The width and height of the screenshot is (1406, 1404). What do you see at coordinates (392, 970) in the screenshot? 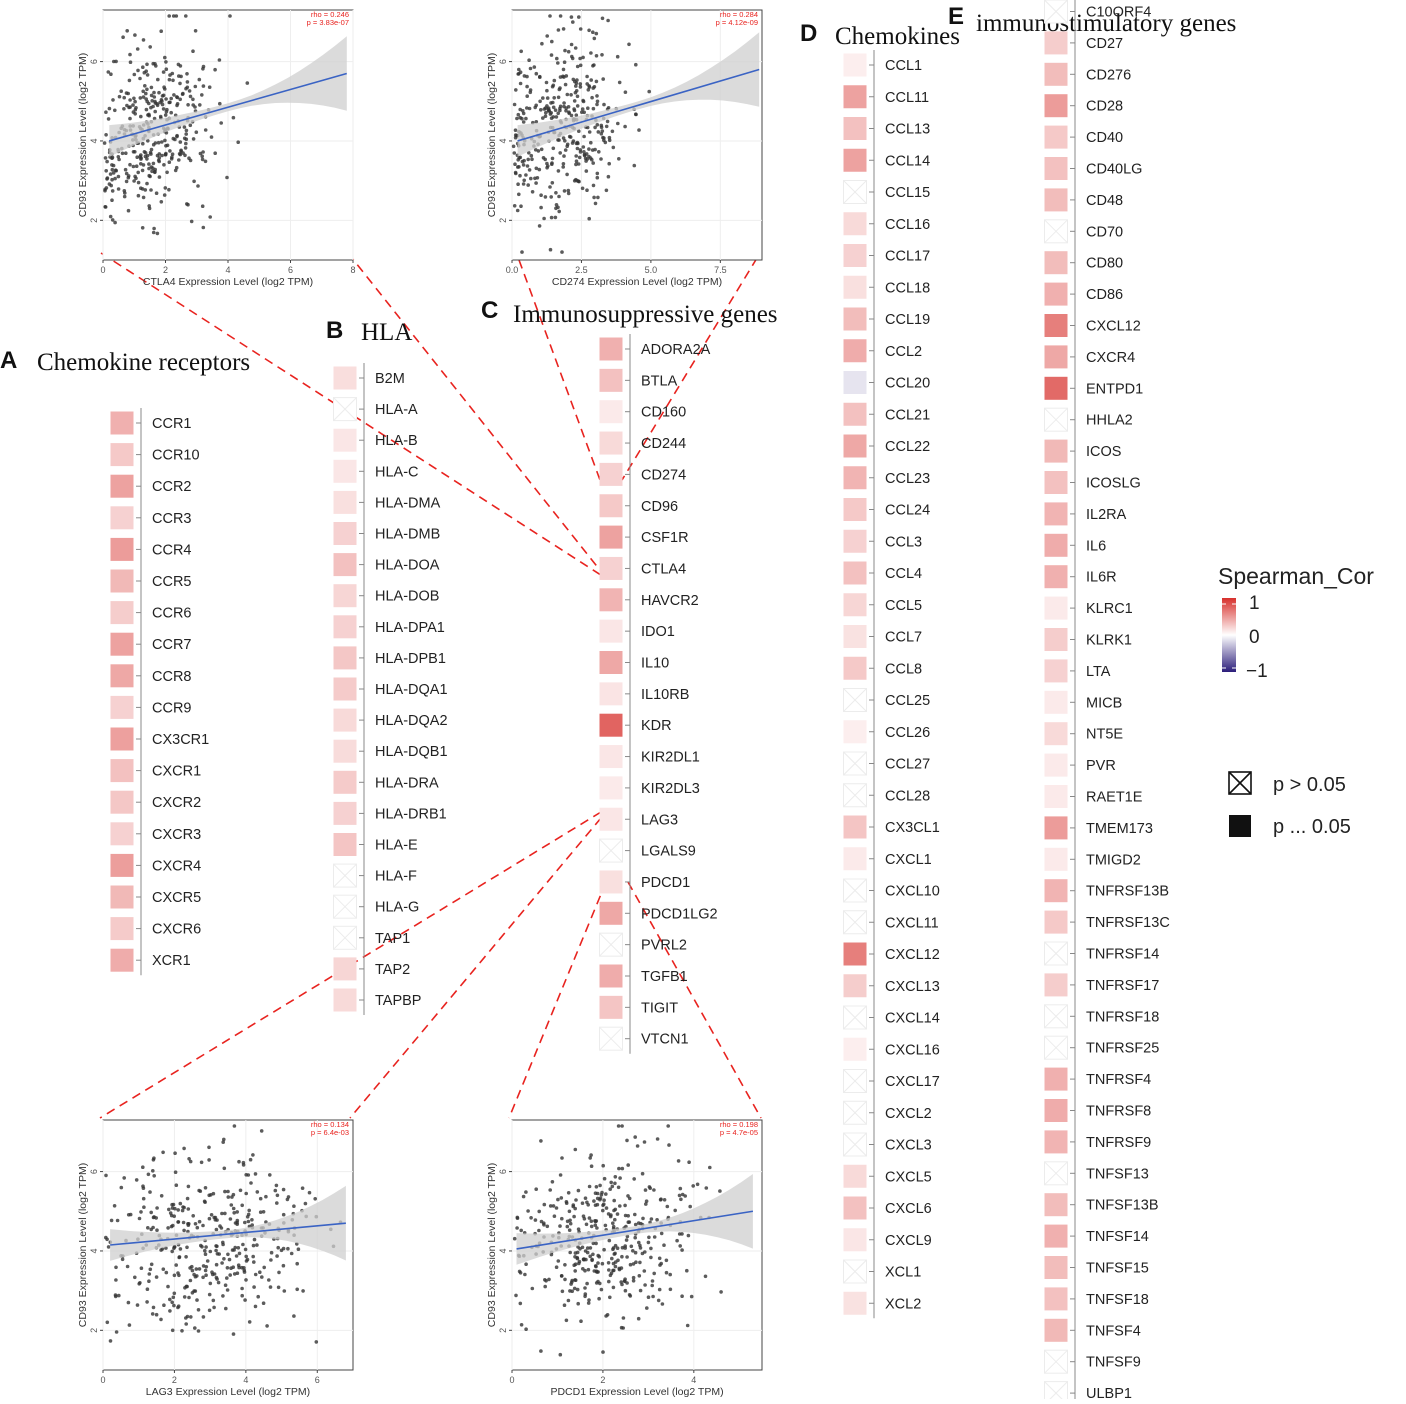
I see `gene-label: TAP2` at bounding box center [392, 970].